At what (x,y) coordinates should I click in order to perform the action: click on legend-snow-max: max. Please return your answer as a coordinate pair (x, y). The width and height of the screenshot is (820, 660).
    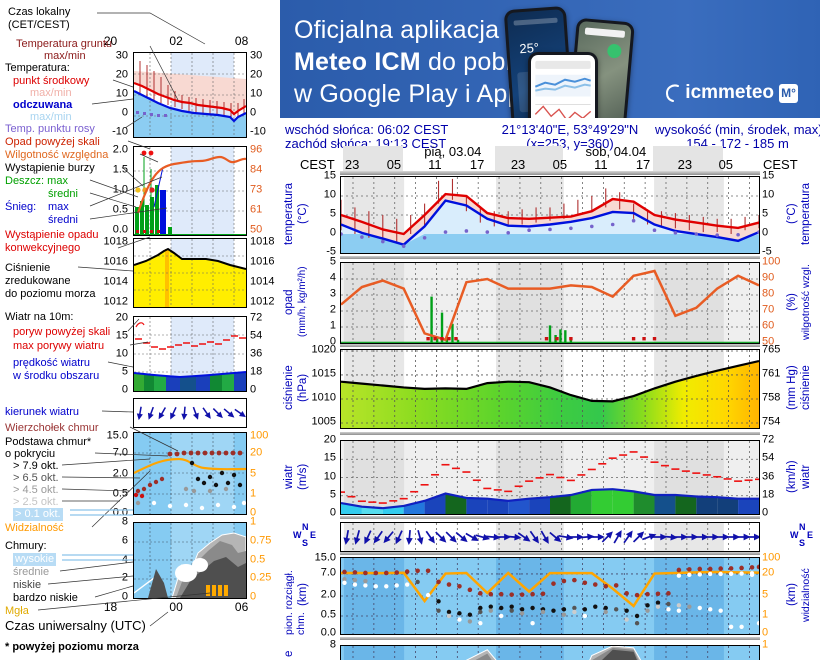
    Looking at the image, I should click on (58, 207).